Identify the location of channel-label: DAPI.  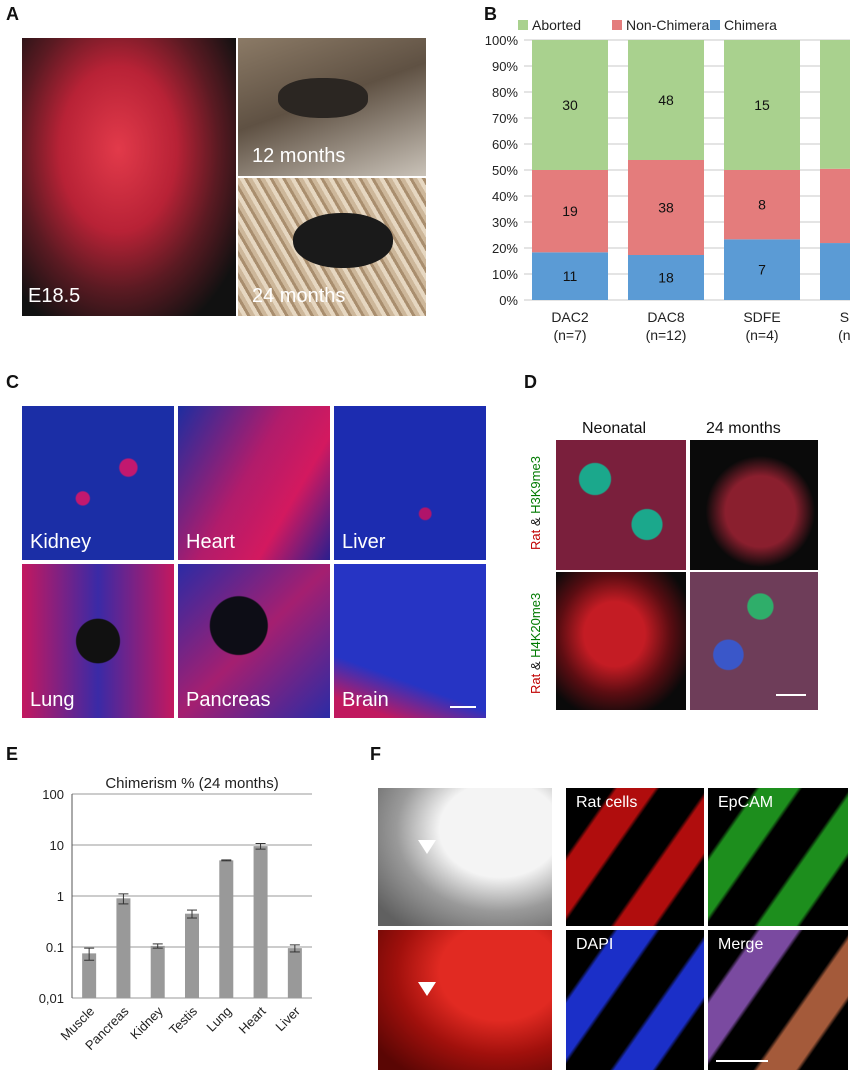
(595, 944).